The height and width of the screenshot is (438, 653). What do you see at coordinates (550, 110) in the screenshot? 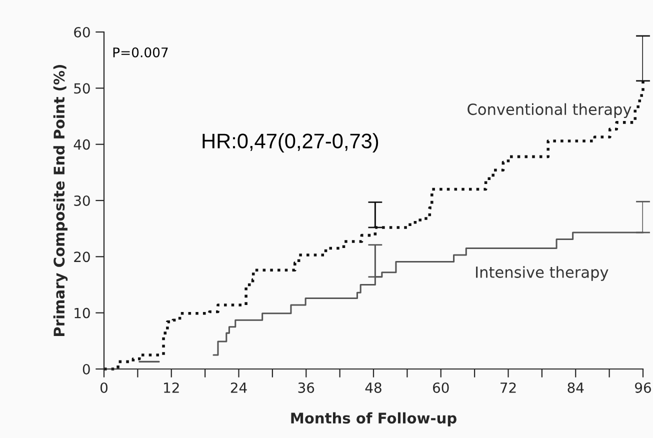
I see `series-label: Conventional therapy` at bounding box center [550, 110].